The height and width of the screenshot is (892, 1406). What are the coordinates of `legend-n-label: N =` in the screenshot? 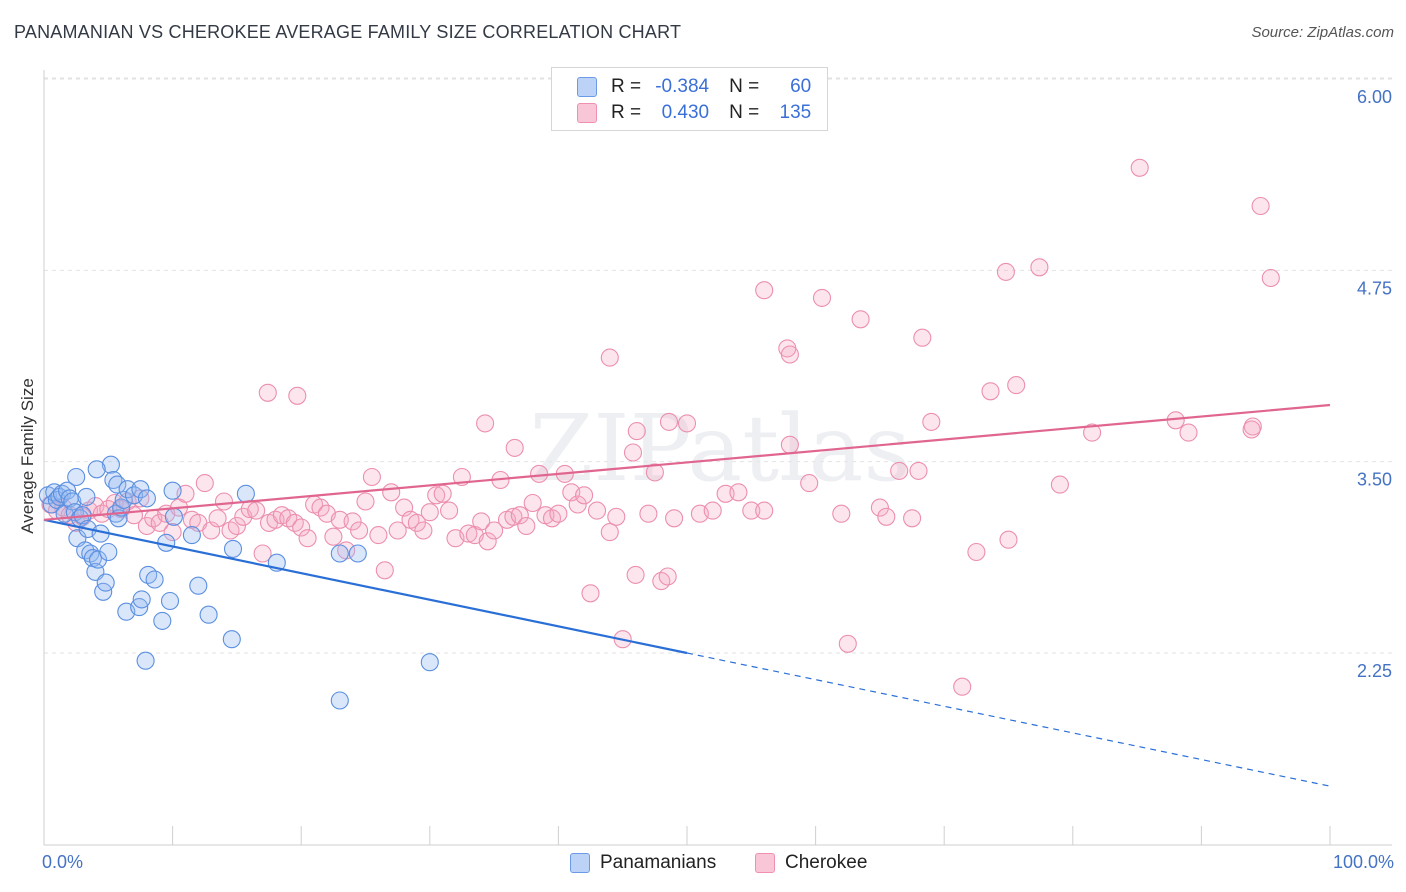 It's located at (744, 112).